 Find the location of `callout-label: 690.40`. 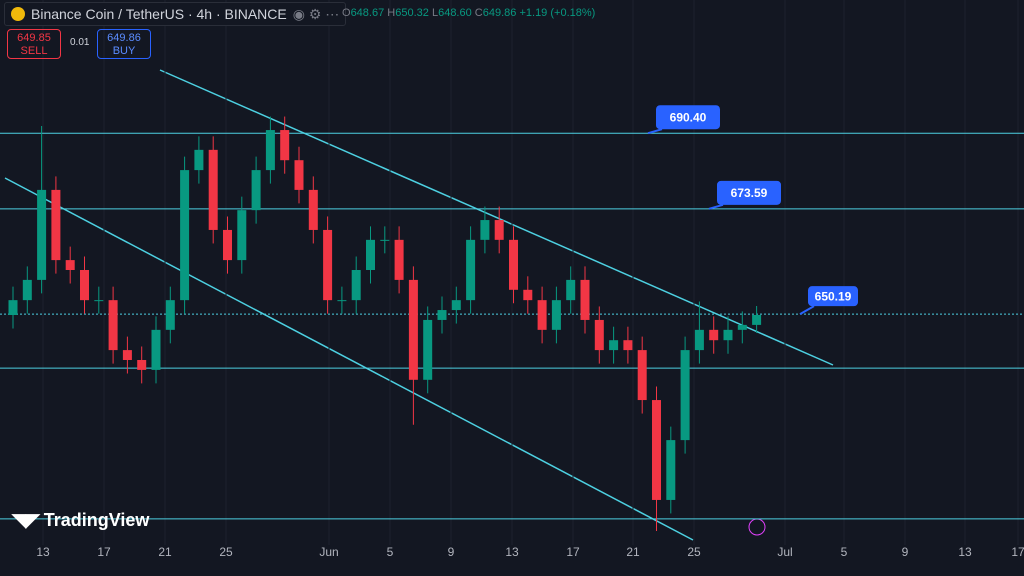

callout-label: 690.40 is located at coordinates (688, 117).